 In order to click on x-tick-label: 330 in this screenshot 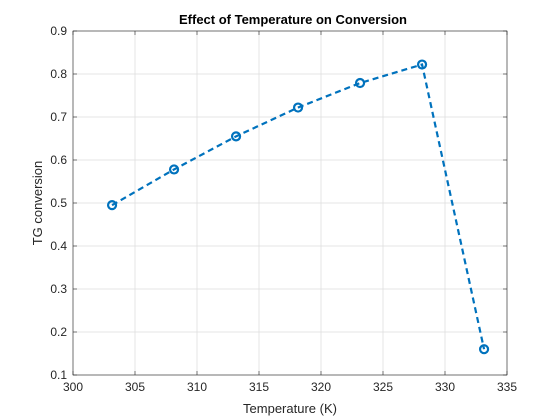, I will do `click(445, 387)`.